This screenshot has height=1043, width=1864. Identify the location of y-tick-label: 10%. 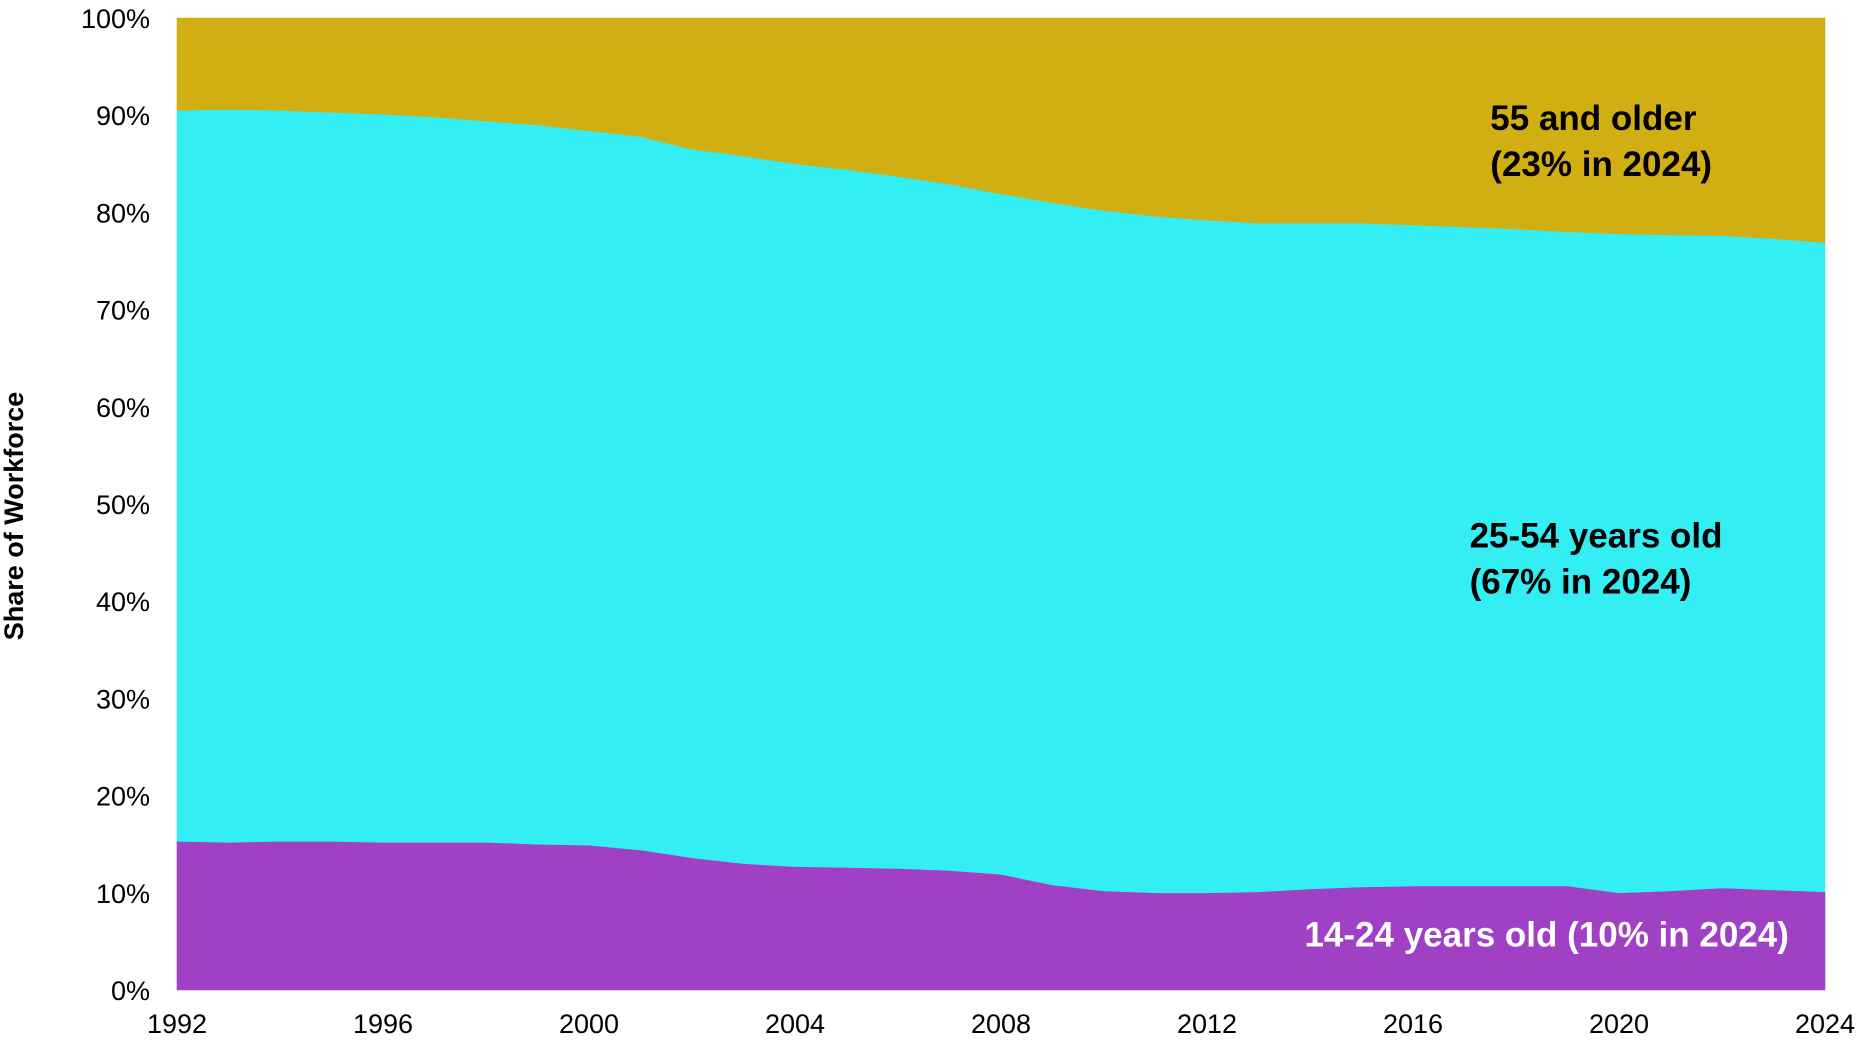
(123, 894).